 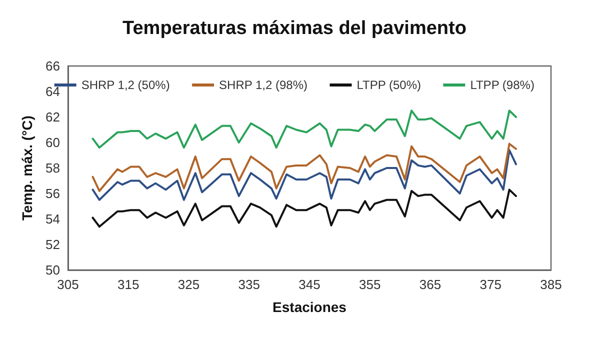 I want to click on x-tick-label: 385, so click(x=551, y=284).